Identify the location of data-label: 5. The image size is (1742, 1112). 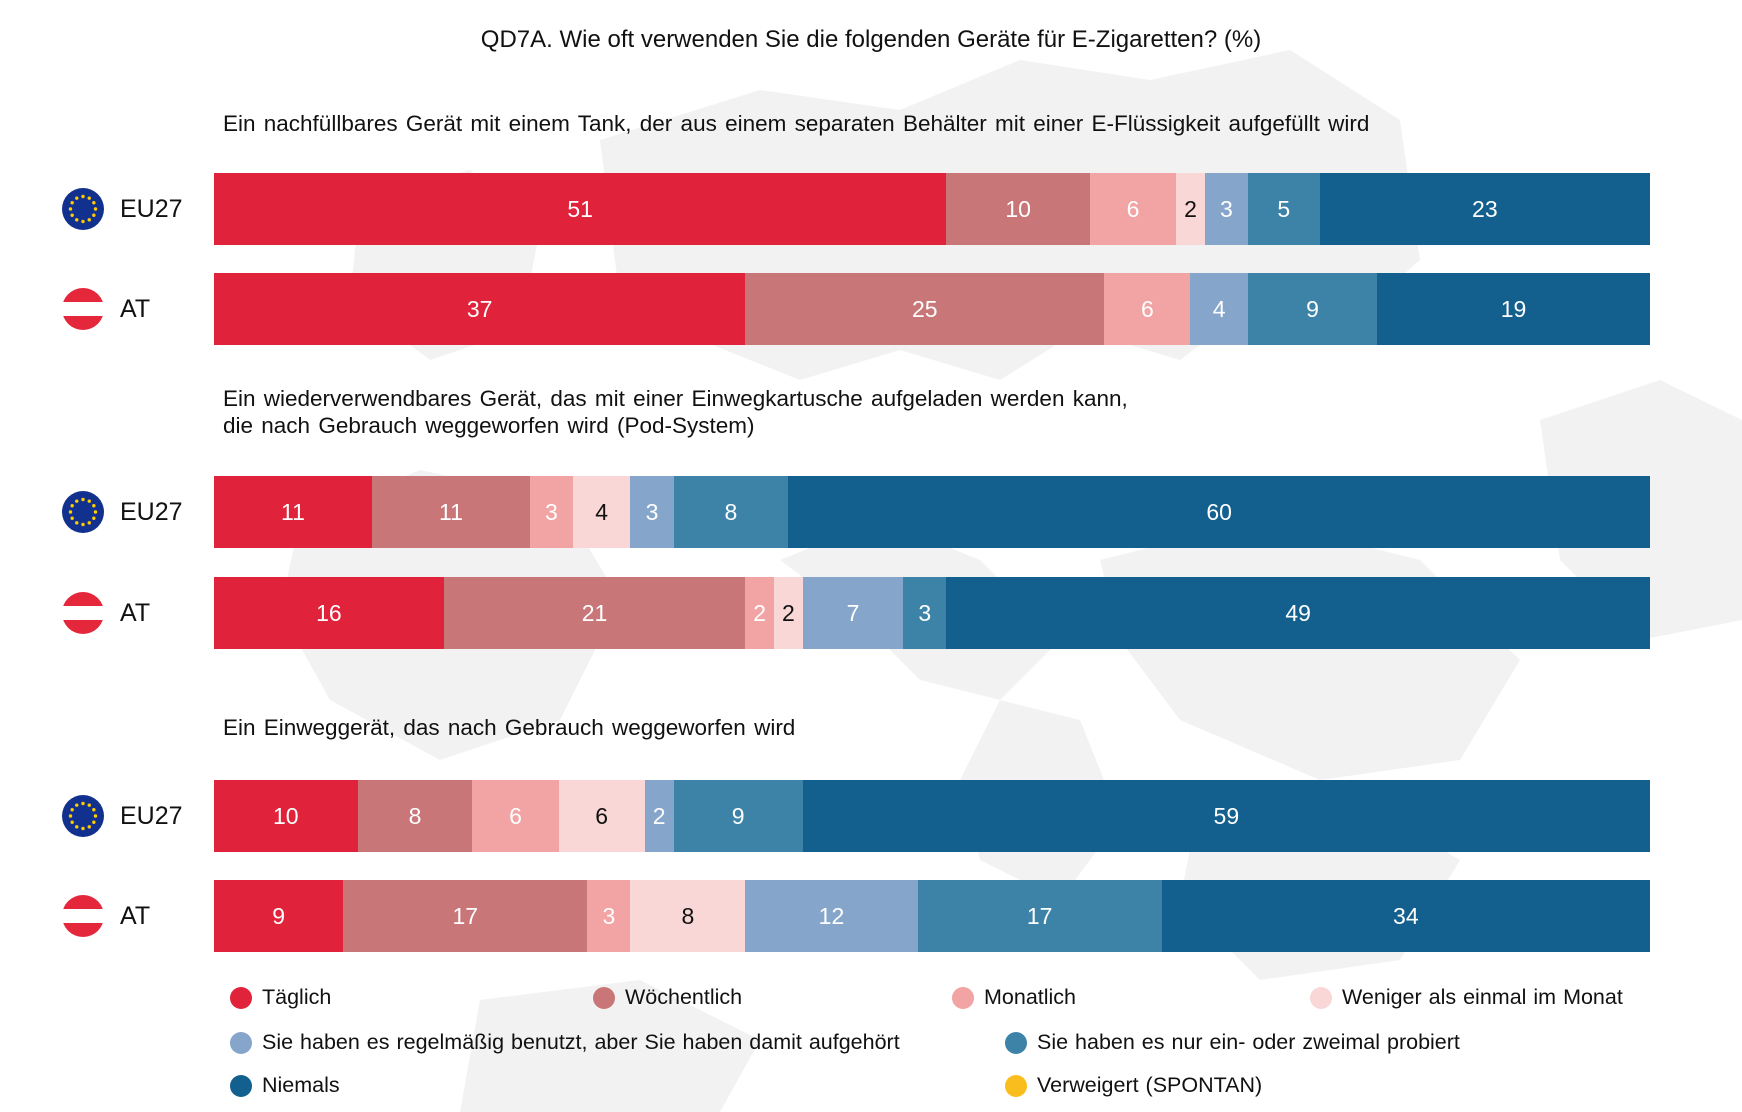
(1284, 208).